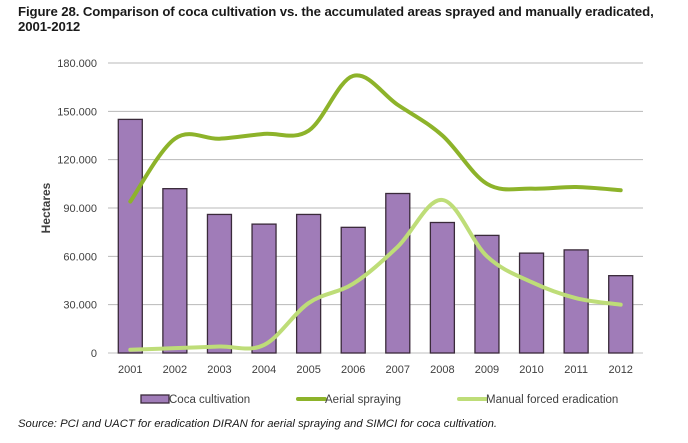 The width and height of the screenshot is (688, 443). What do you see at coordinates (80, 306) in the screenshot?
I see `y-tick-label: 30.000` at bounding box center [80, 306].